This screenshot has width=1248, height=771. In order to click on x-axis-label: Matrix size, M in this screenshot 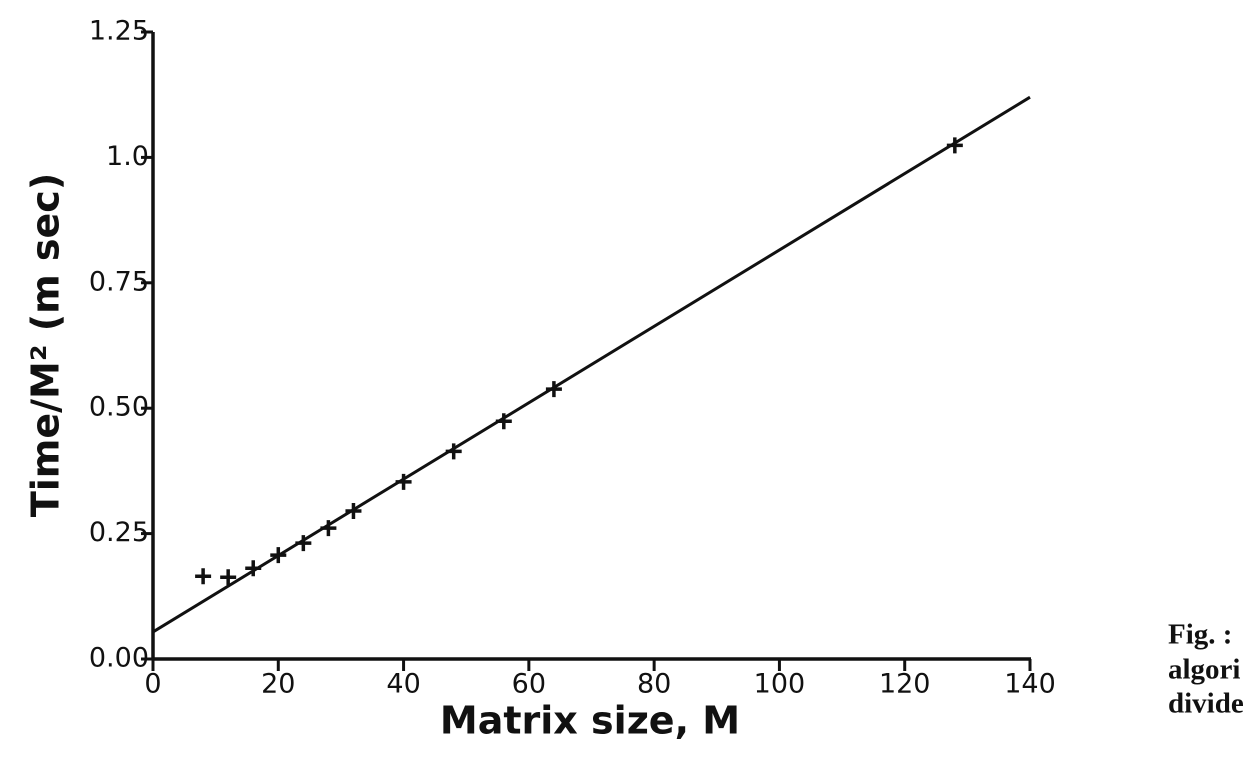, I will do `click(590, 721)`.